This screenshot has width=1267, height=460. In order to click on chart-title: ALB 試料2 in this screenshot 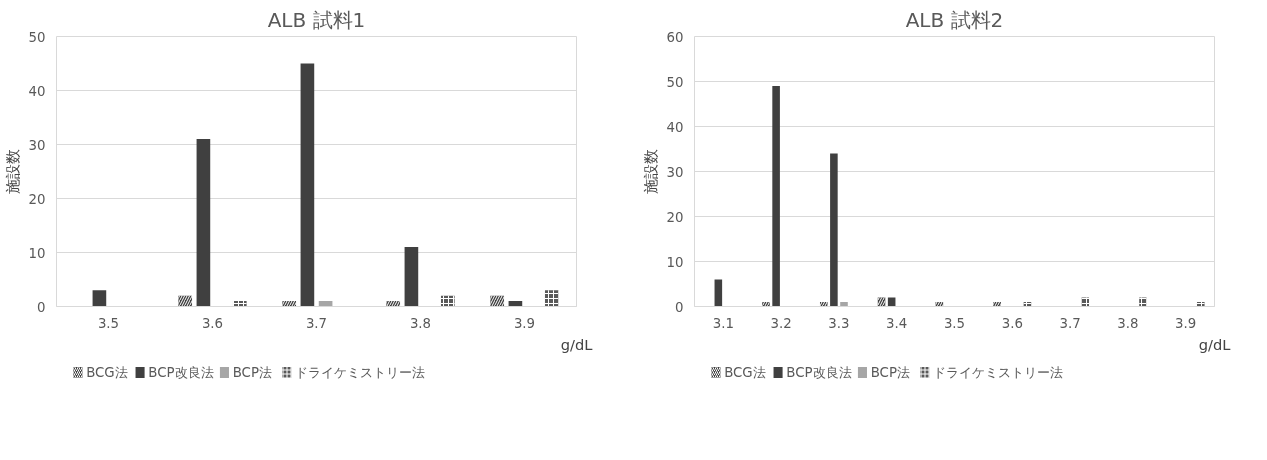, I will do `click(954, 19)`.